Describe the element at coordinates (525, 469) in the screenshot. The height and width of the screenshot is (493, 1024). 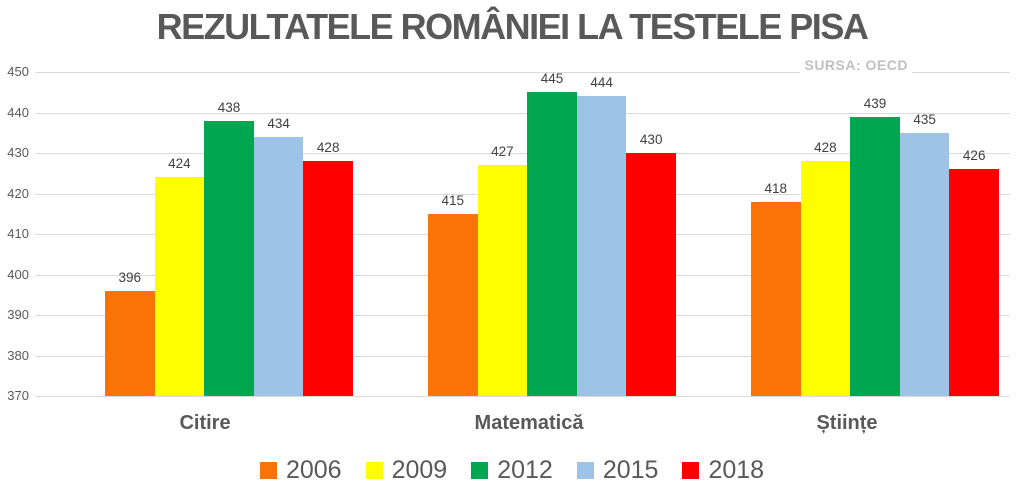
I see `legend-label: 2012` at that location.